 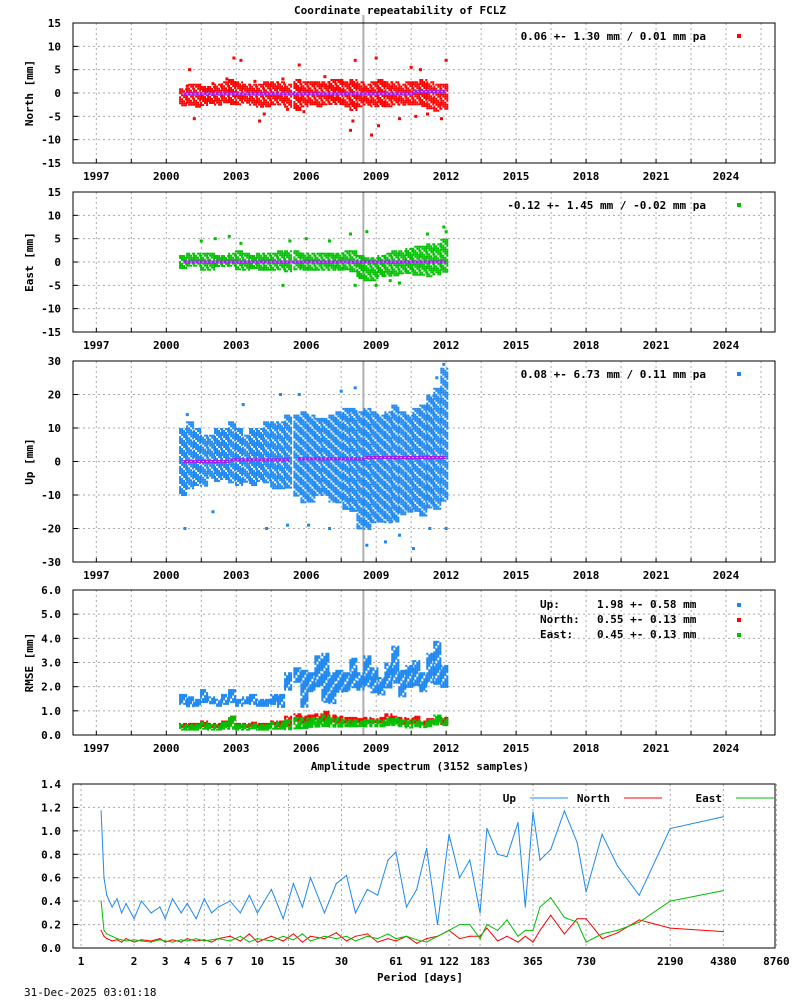 What do you see at coordinates (57, 462) in the screenshot?
I see `y-tick-label: 0` at bounding box center [57, 462].